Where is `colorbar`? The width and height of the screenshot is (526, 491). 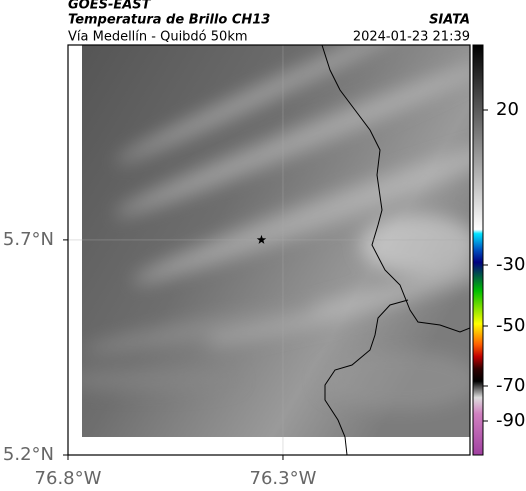
colorbar is located at coordinates (478, 250).